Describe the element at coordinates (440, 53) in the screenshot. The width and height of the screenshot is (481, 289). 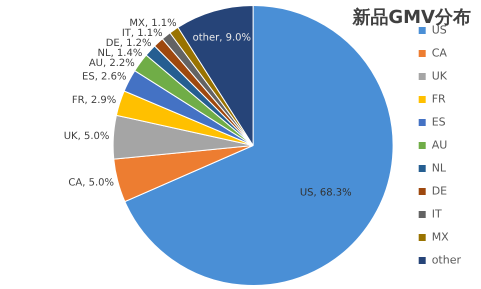
I see `legend-label: CA` at that location.